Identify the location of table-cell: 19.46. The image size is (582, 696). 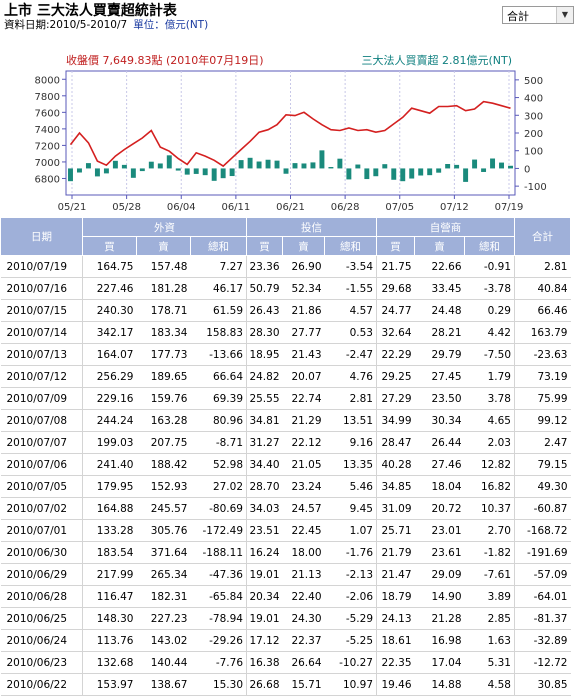
(395, 684).